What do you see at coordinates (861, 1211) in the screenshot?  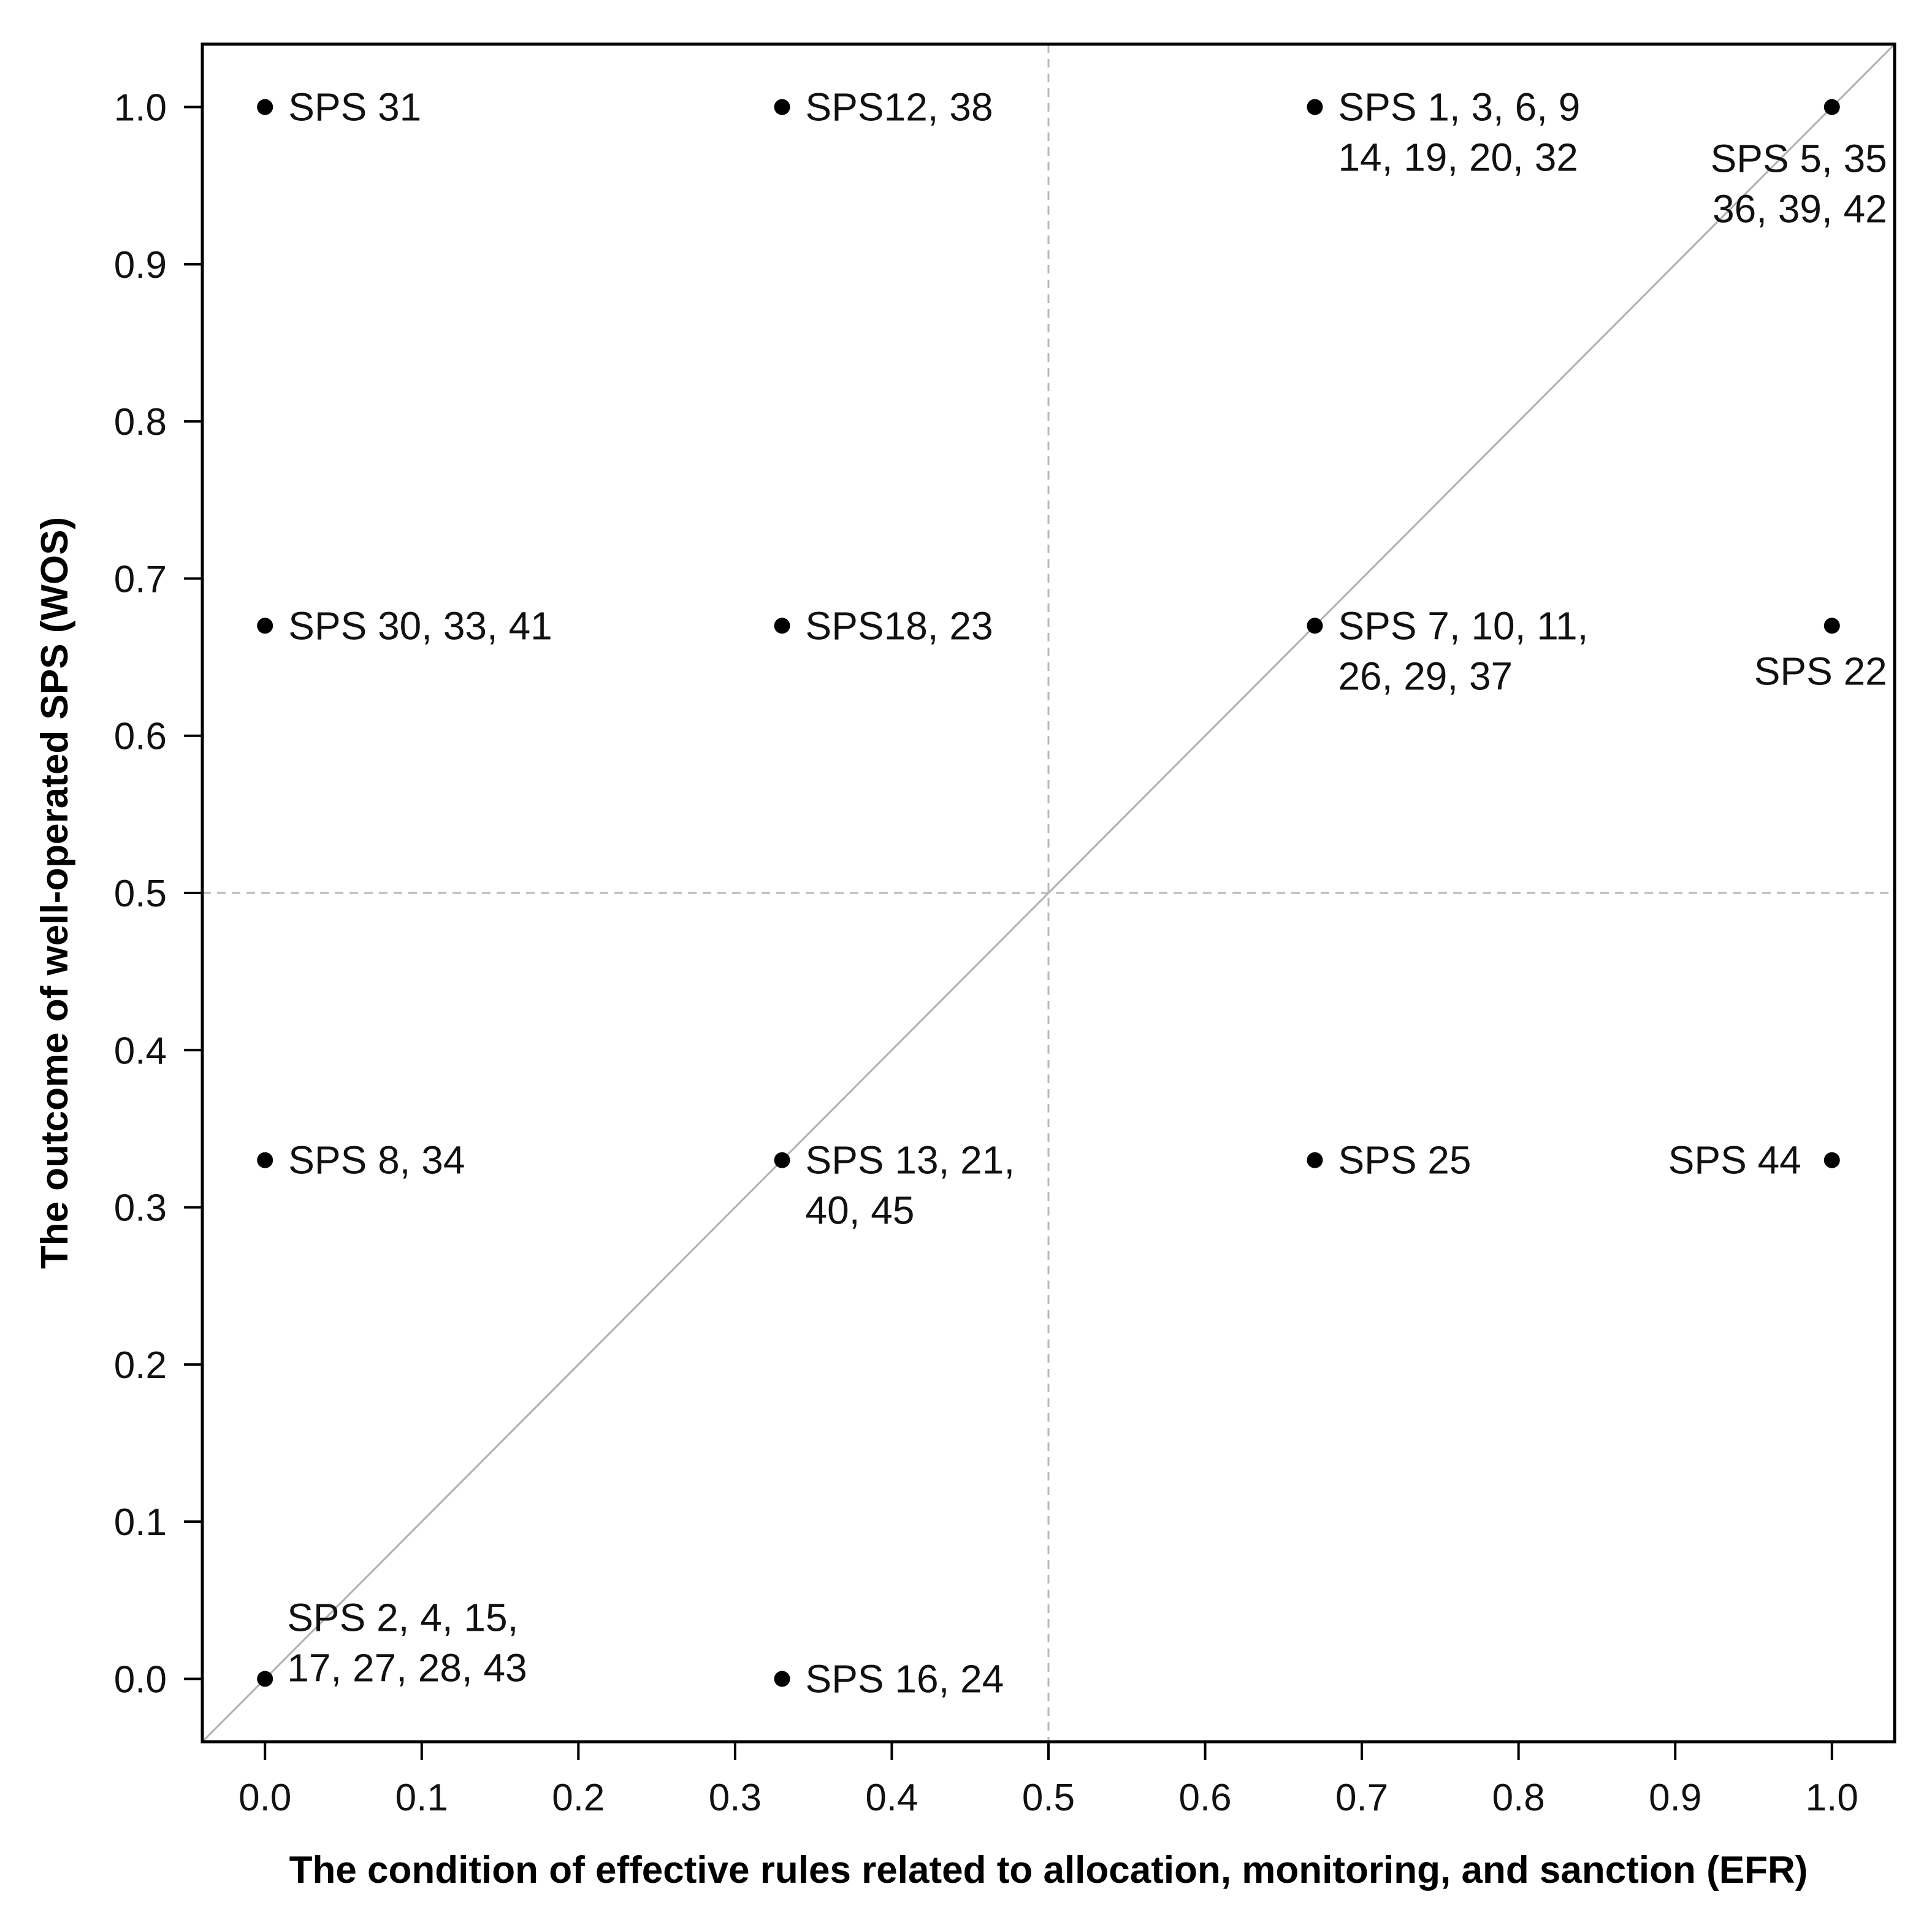 I see `data-point-label-line: 40, 45` at bounding box center [861, 1211].